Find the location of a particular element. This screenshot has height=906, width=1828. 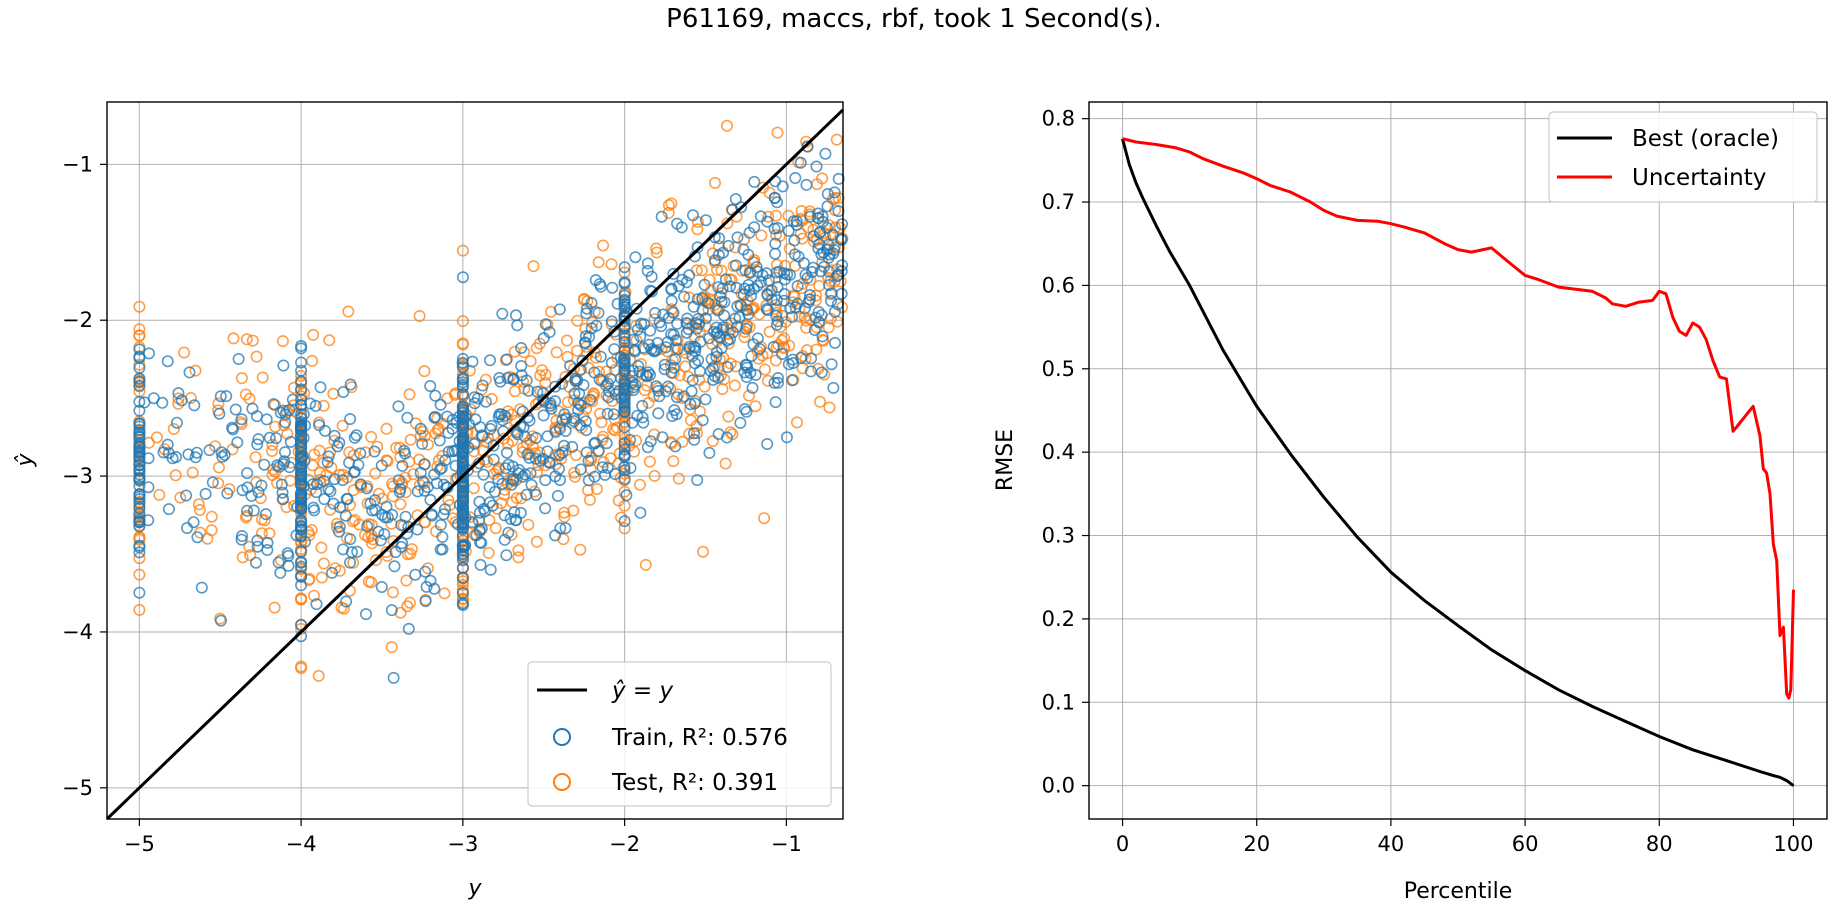

scatter-x-tick-label: −3 is located at coordinates (462, 844).